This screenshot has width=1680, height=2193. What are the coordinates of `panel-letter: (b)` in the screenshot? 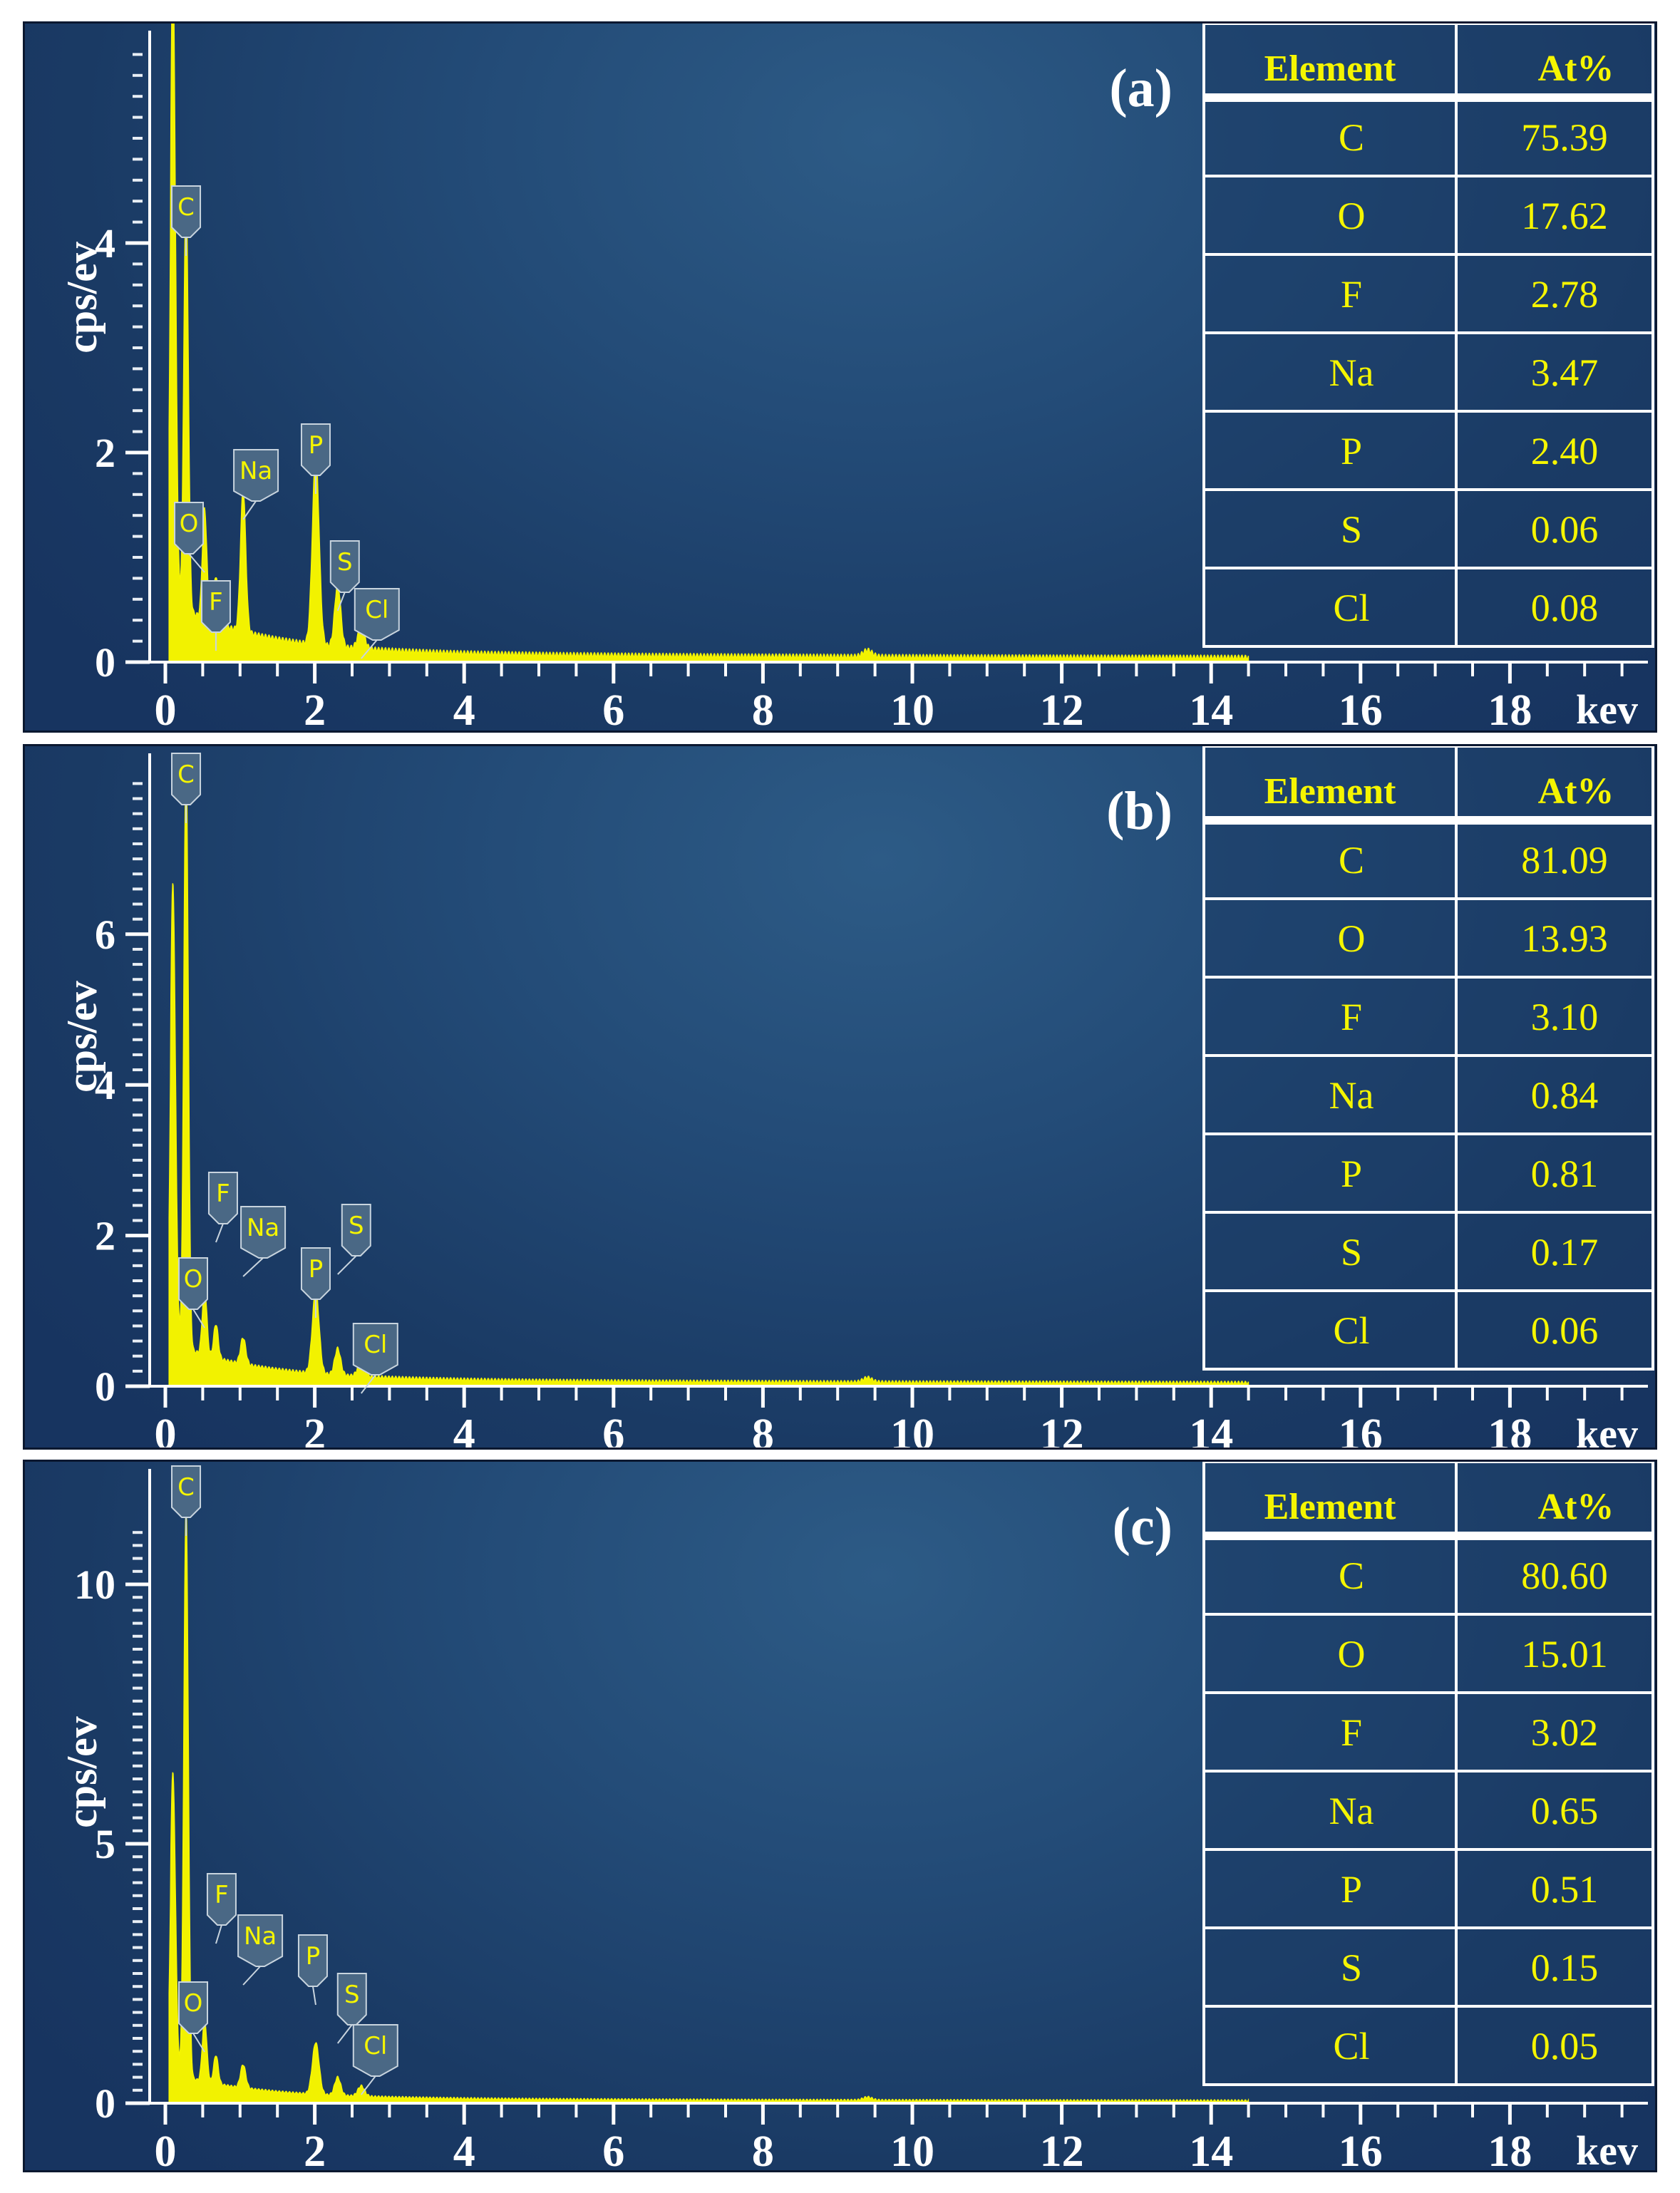 It's located at (1139, 811).